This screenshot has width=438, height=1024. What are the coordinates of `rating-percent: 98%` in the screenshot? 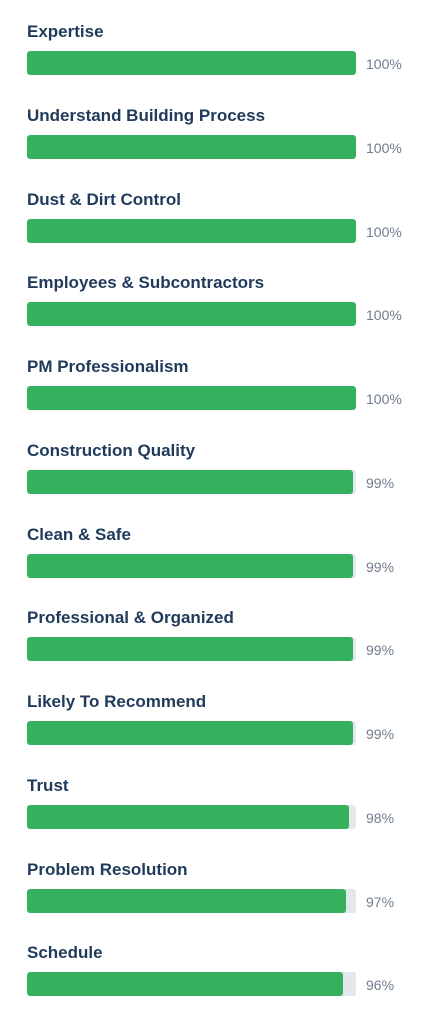 It's located at (380, 818).